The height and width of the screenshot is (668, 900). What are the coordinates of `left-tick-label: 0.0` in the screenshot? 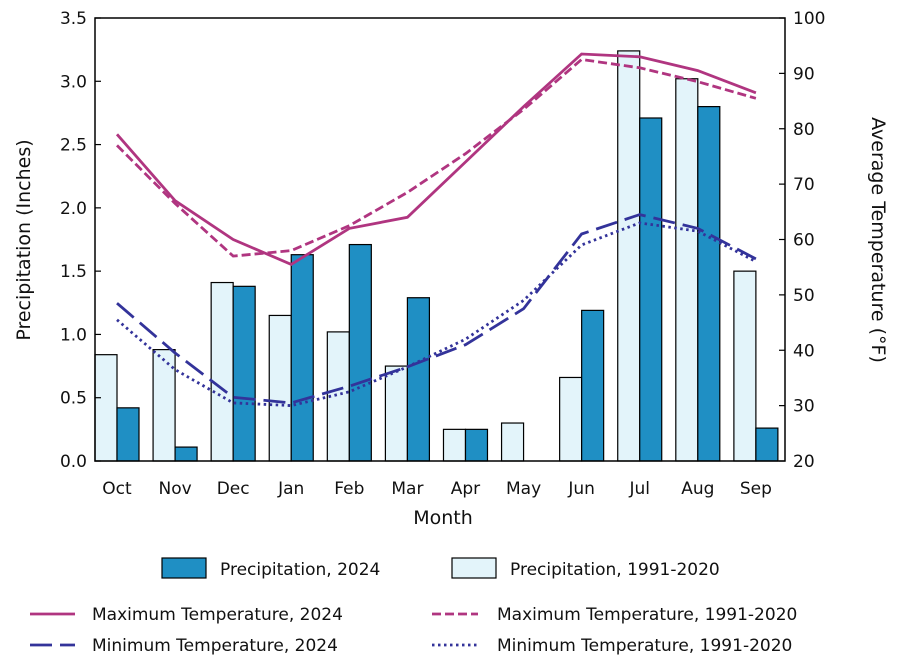 It's located at (73, 462).